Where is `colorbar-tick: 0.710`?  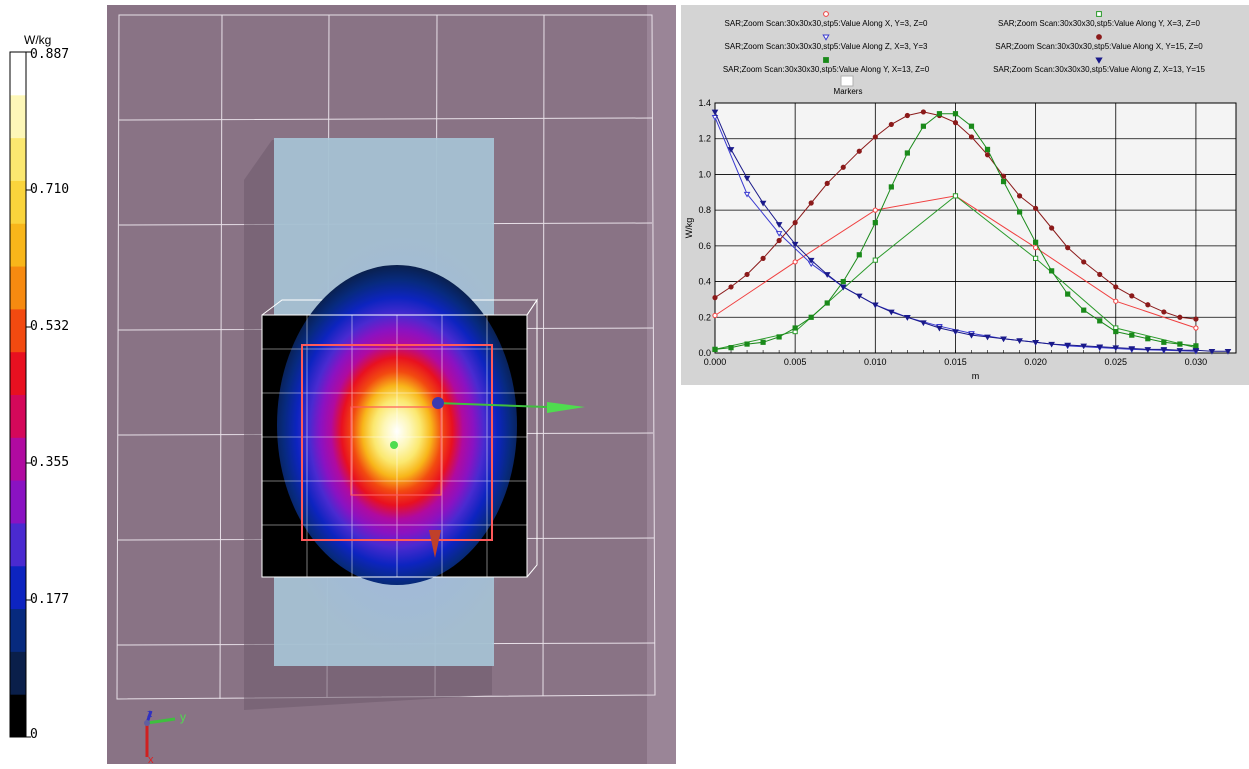 colorbar-tick: 0.710 is located at coordinates (50, 189).